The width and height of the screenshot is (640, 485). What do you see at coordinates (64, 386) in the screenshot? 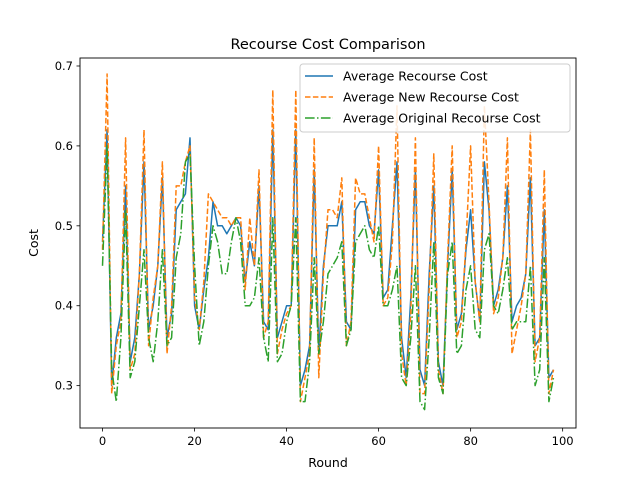
I see `y-tick-label: 0.3` at bounding box center [64, 386].